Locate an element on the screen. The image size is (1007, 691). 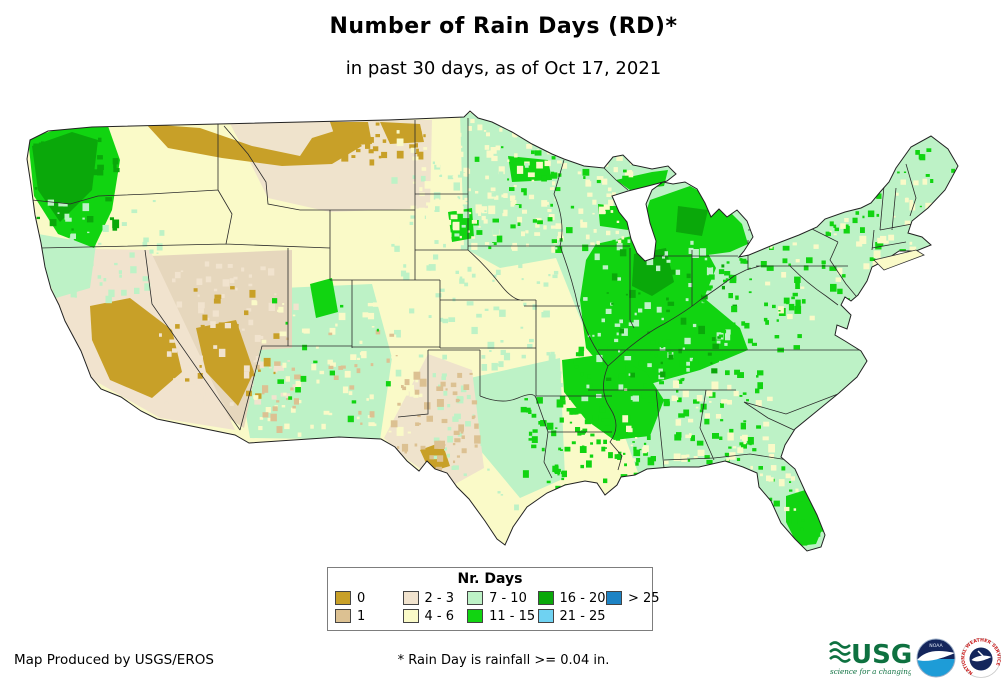
legend-item: 16 - 20 is located at coordinates (571, 598).